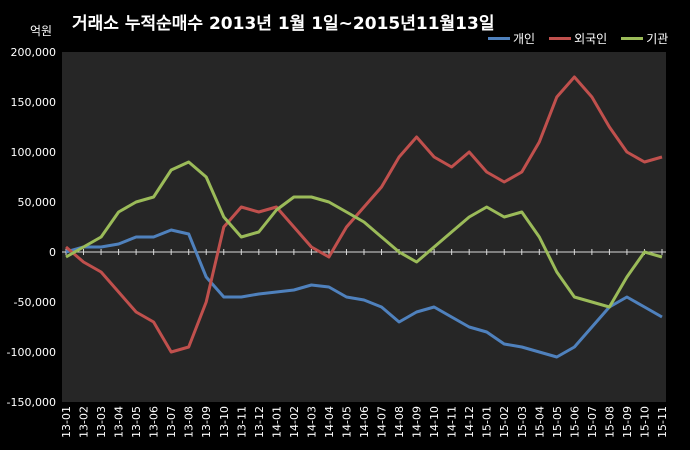 Image resolution: width=690 pixels, height=450 pixels. I want to click on y-tick-label: -150,000, so click(31, 402).